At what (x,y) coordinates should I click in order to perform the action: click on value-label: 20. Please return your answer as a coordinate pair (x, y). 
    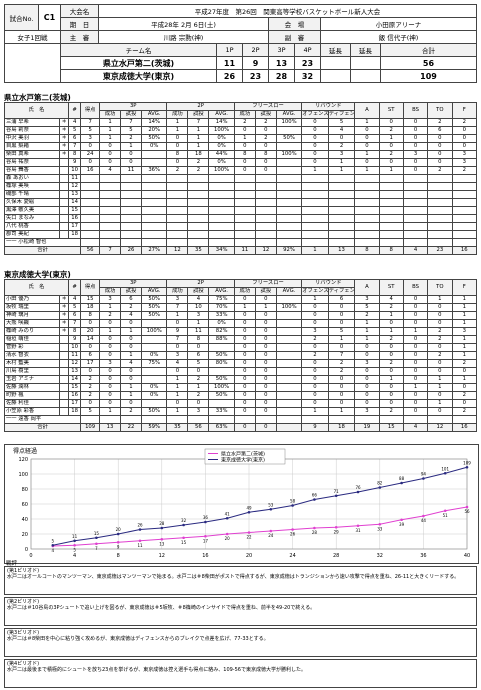
    Looking at the image, I should click on (119, 529).